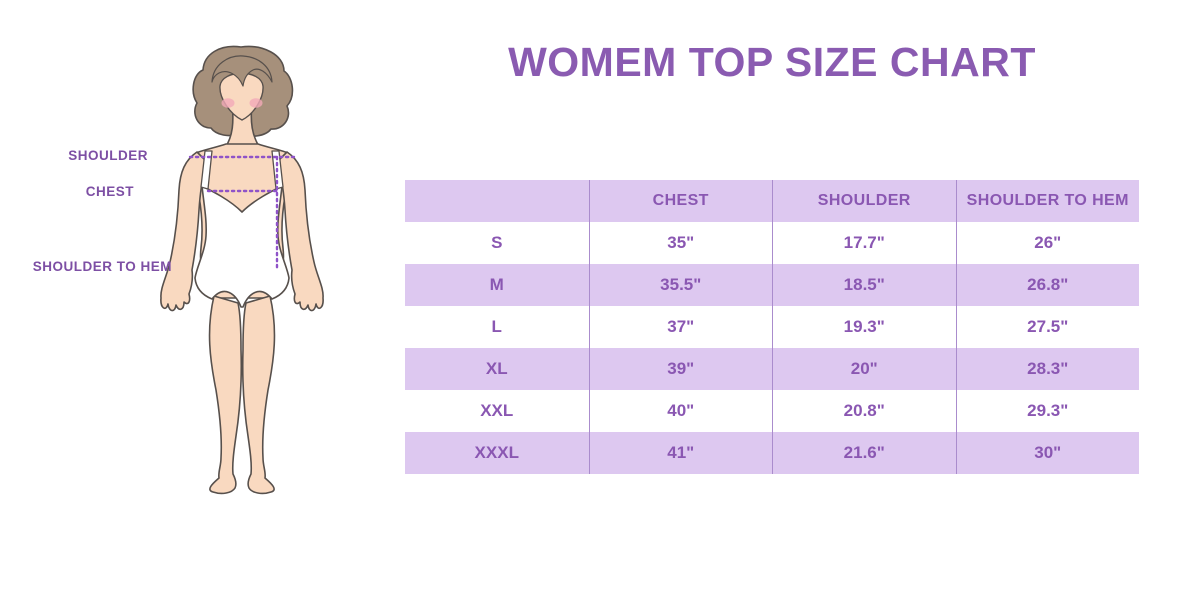 Image resolution: width=1200 pixels, height=600 pixels. I want to click on chest-cell: 35", so click(680, 243).